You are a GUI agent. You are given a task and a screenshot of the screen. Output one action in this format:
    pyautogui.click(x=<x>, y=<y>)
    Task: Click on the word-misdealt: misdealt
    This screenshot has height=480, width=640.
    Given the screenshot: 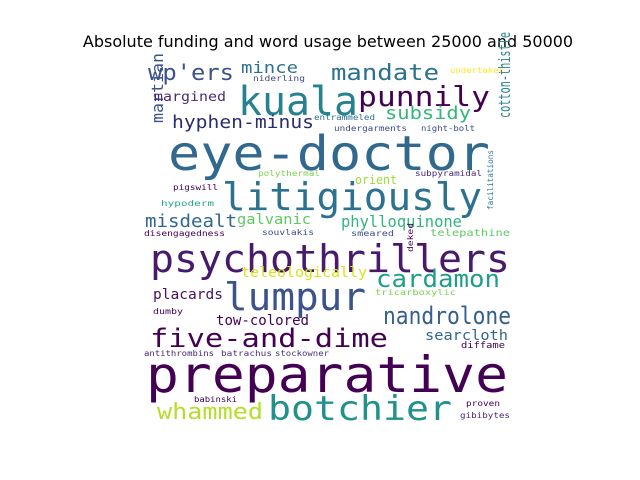 What is the action you would take?
    pyautogui.click(x=191, y=221)
    